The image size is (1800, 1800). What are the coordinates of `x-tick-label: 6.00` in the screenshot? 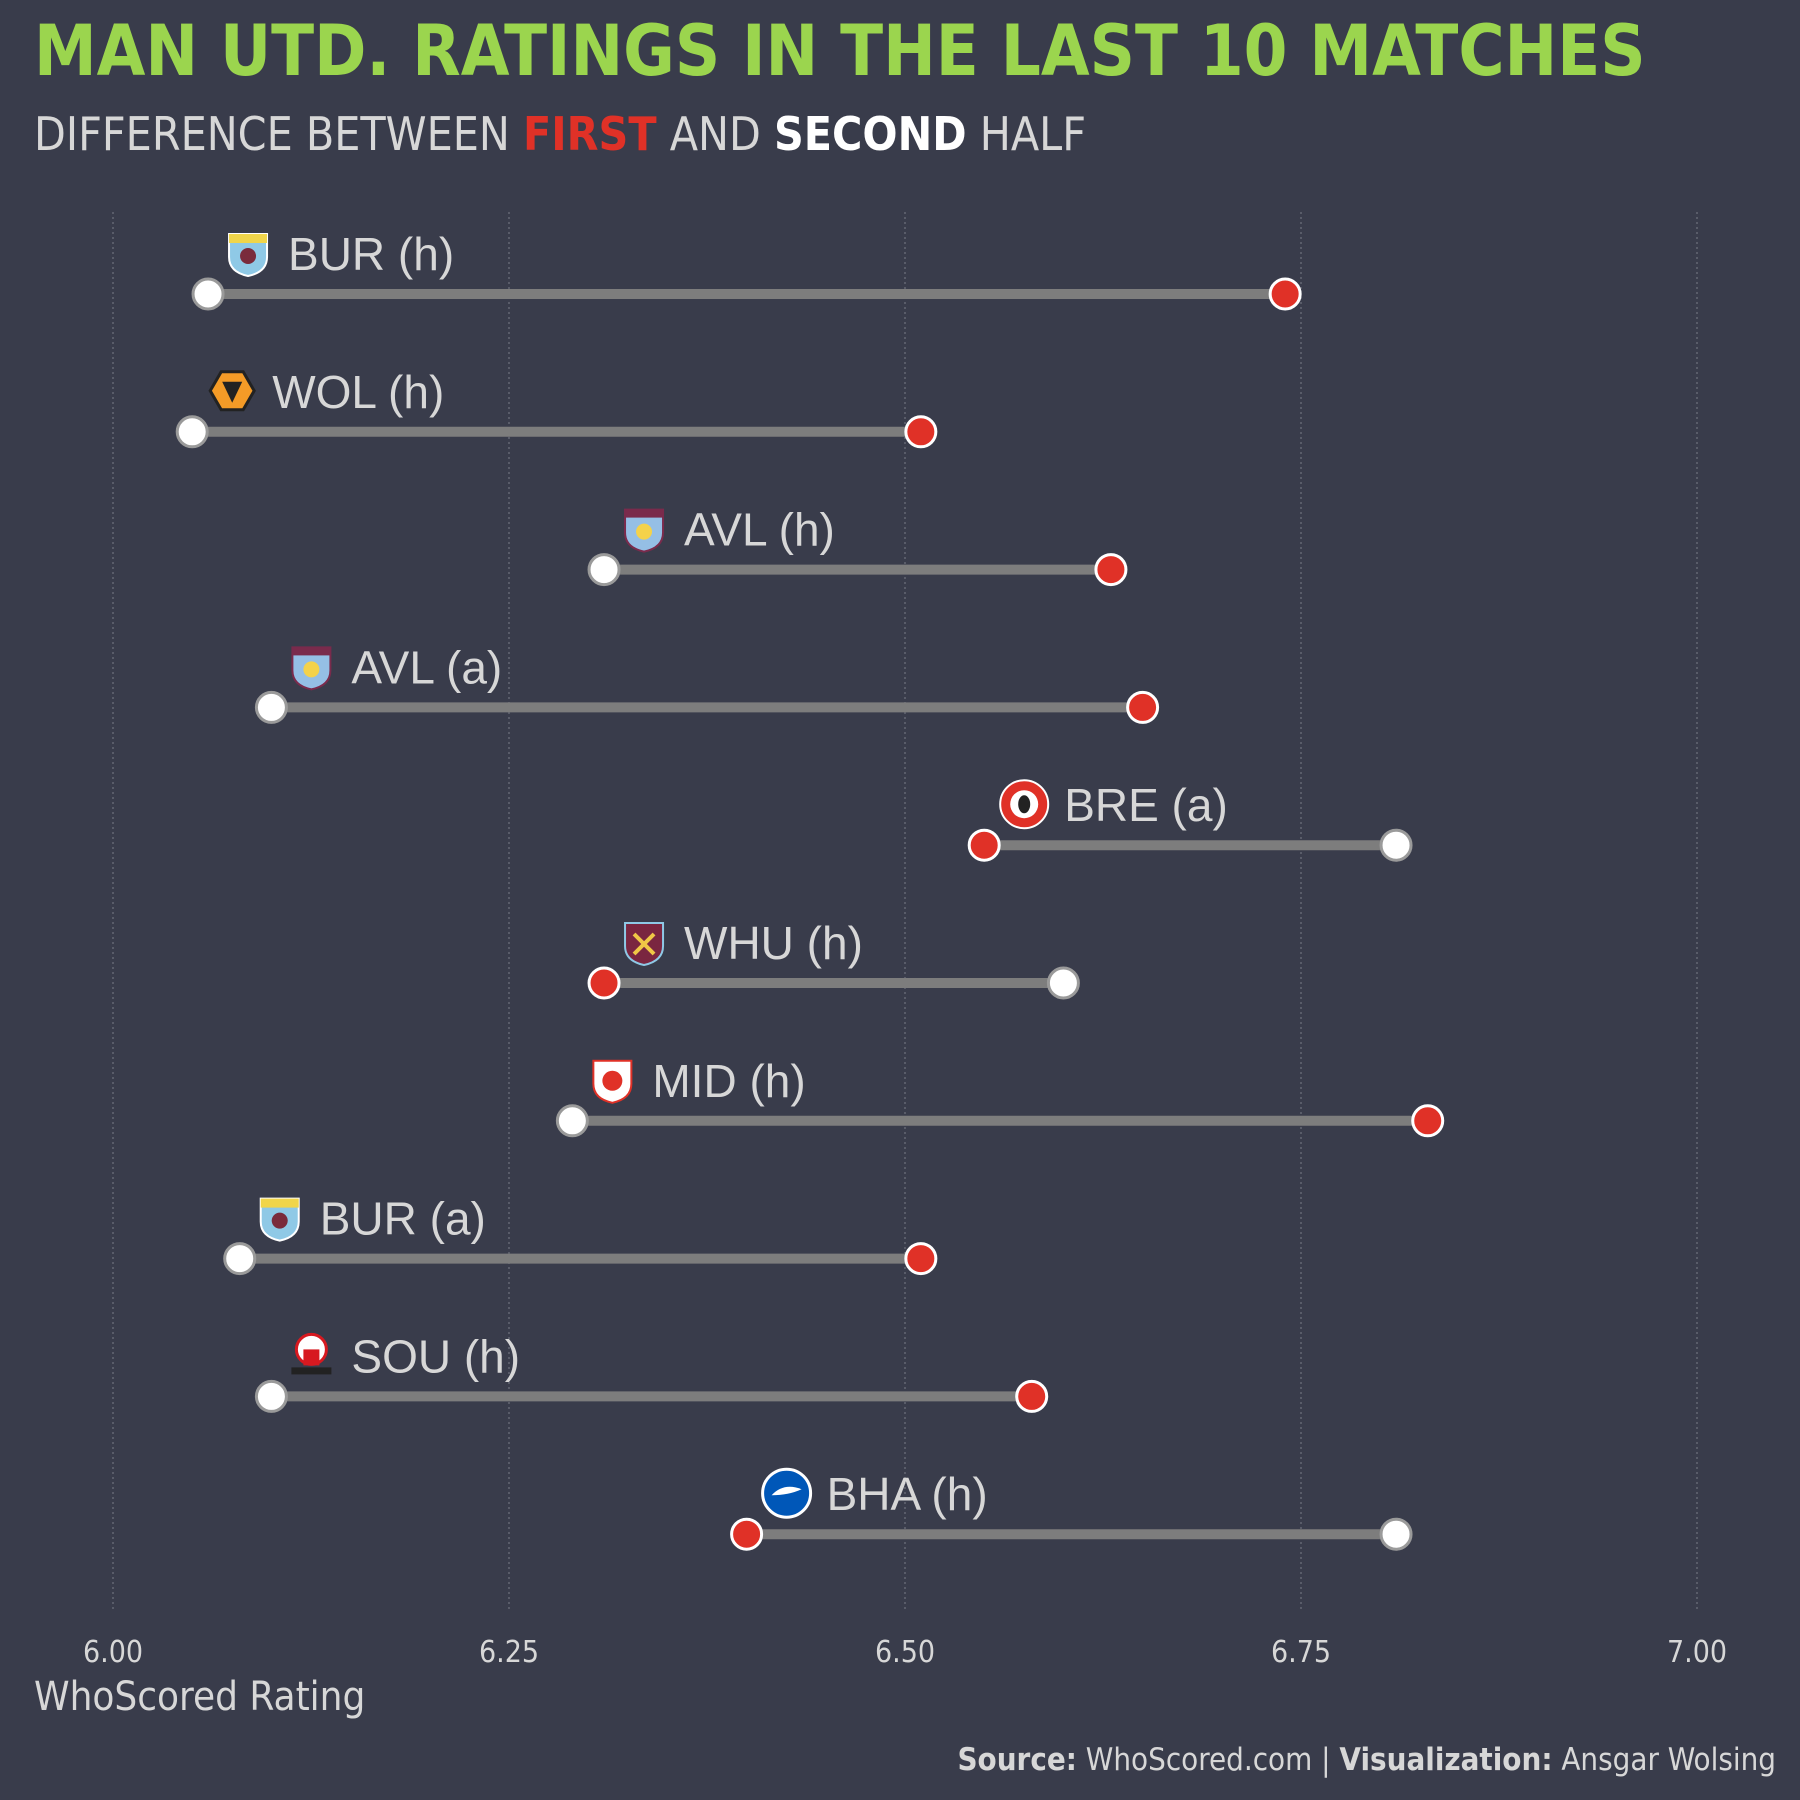 It's located at (113, 1652).